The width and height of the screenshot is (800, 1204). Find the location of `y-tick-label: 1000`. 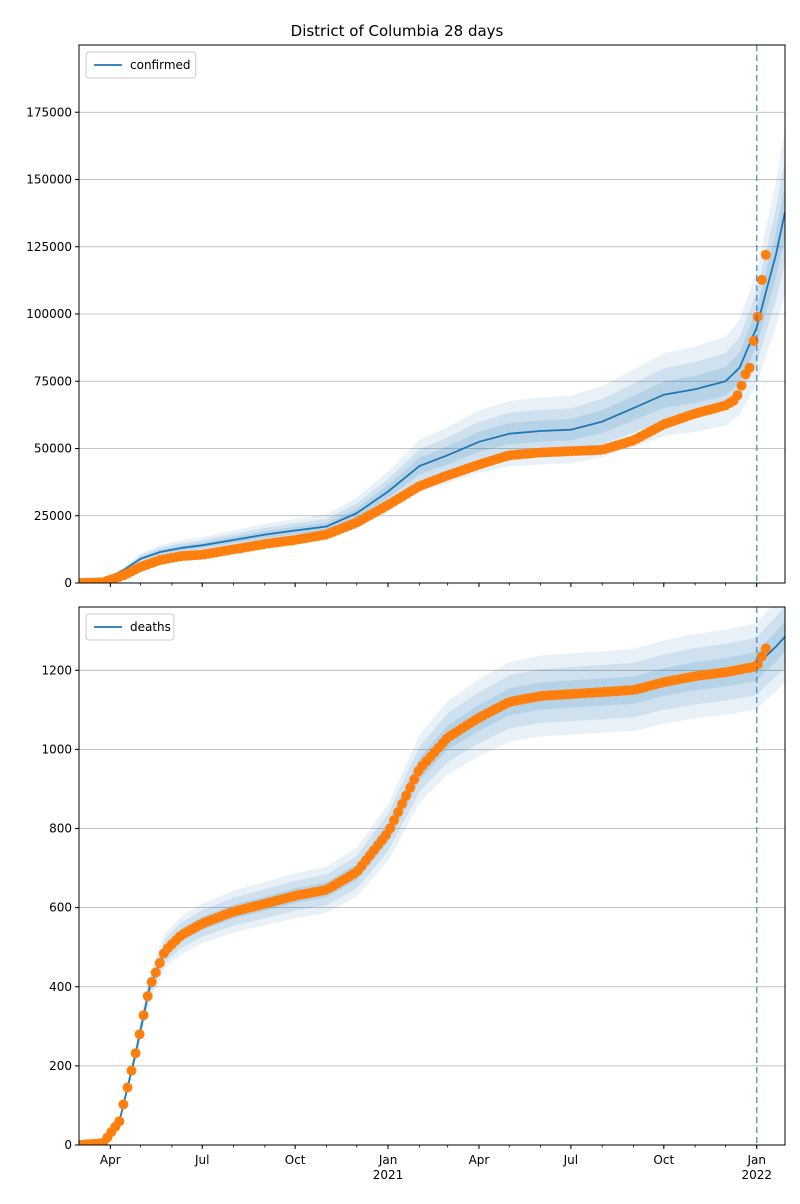

y-tick-label: 1000 is located at coordinates (56, 749).